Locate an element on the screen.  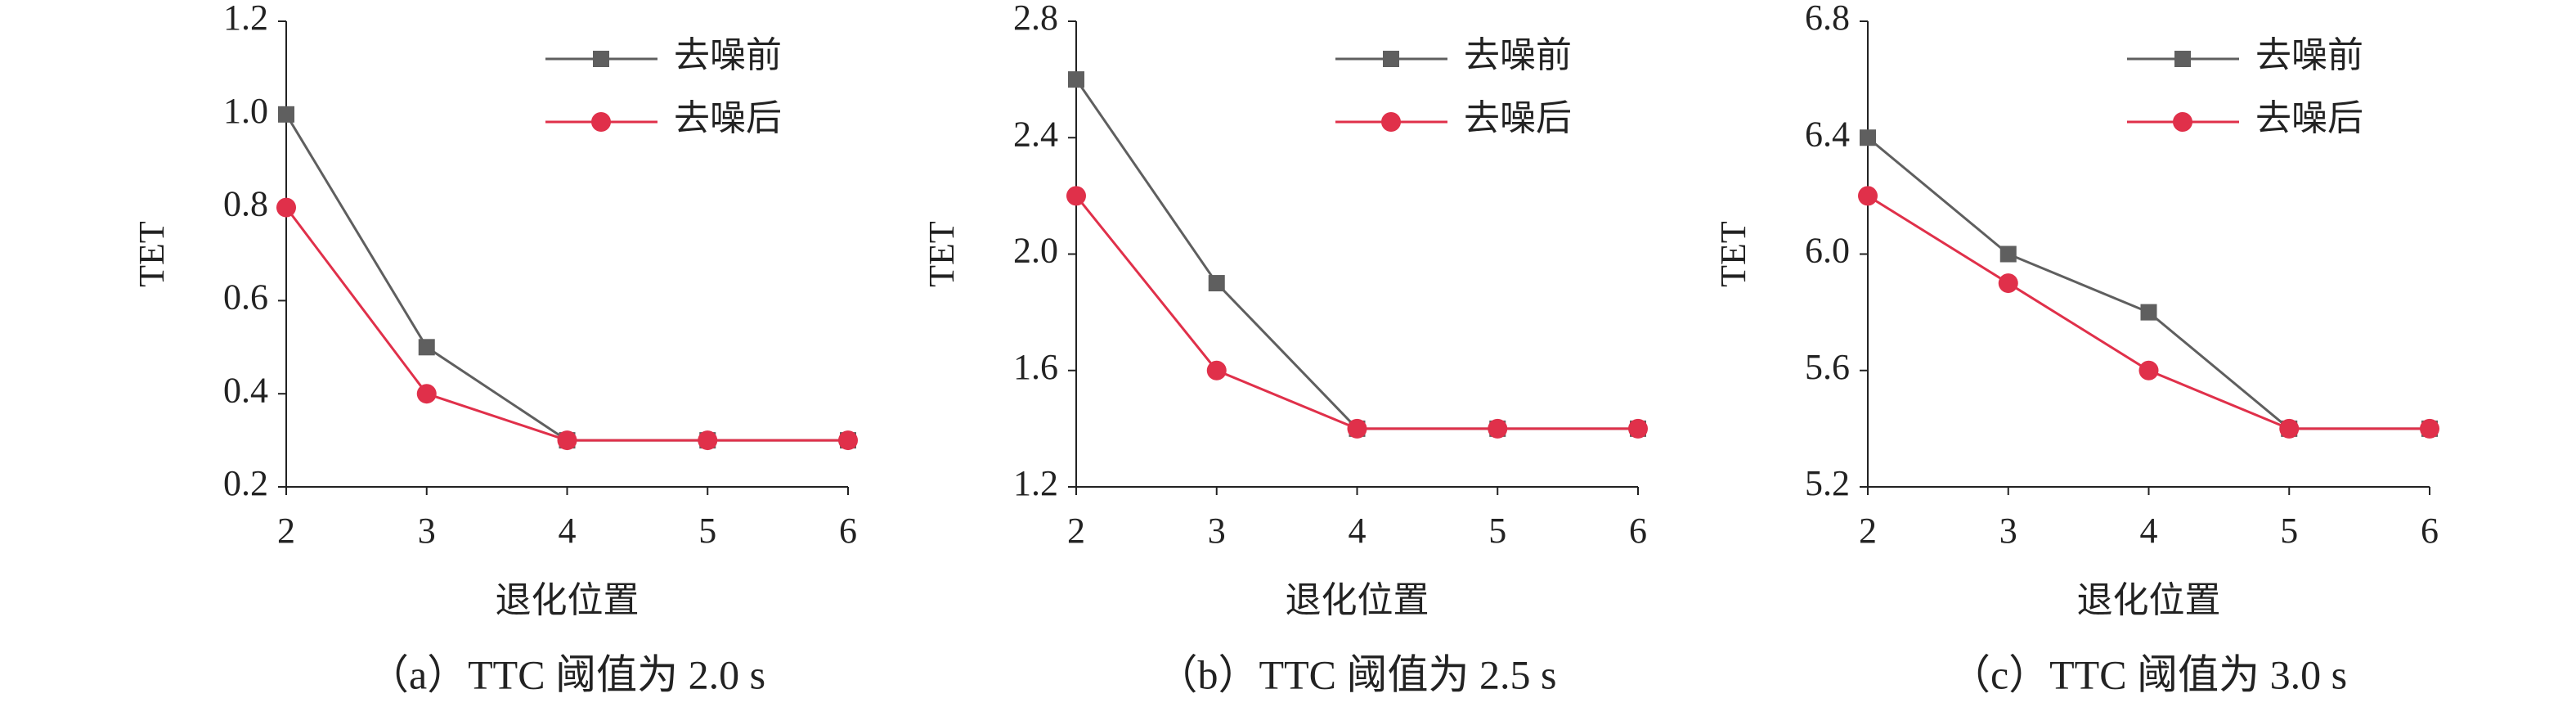
y-tick-label: 2.0 is located at coordinates (1035, 251).